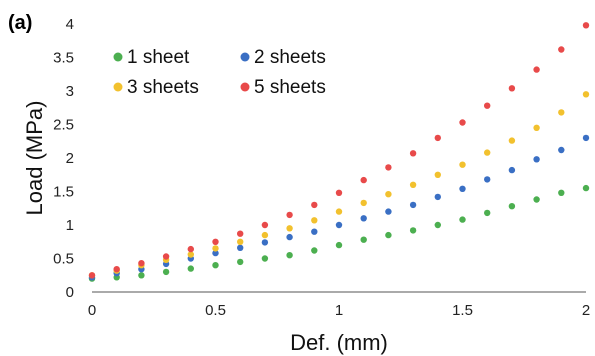 Image resolution: width=595 pixels, height=356 pixels. Describe the element at coordinates (586, 310) in the screenshot. I see `x-tick-label: 2` at that location.